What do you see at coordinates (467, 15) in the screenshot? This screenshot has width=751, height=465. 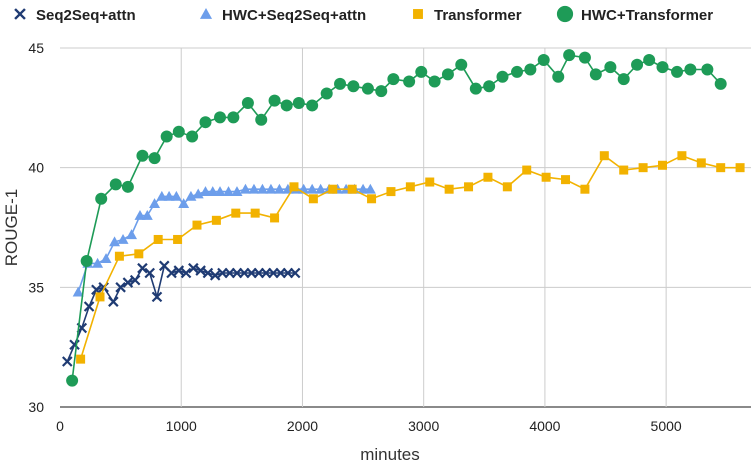 I see `legend-item: Transformer` at bounding box center [467, 15].